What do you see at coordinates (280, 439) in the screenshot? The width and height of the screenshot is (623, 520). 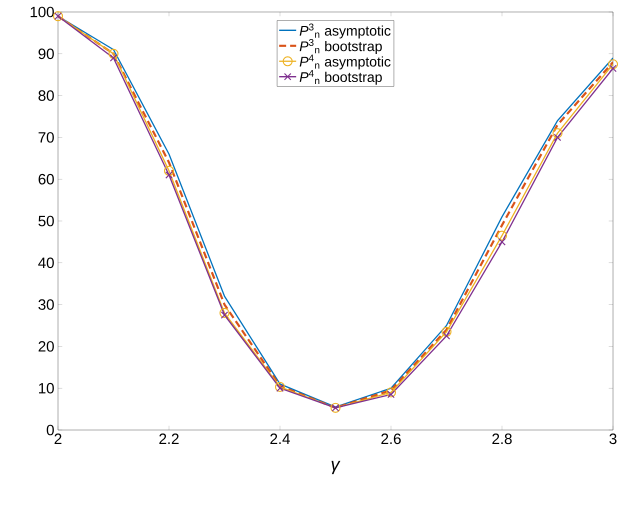 I see `x-tick-label: 2.4` at bounding box center [280, 439].